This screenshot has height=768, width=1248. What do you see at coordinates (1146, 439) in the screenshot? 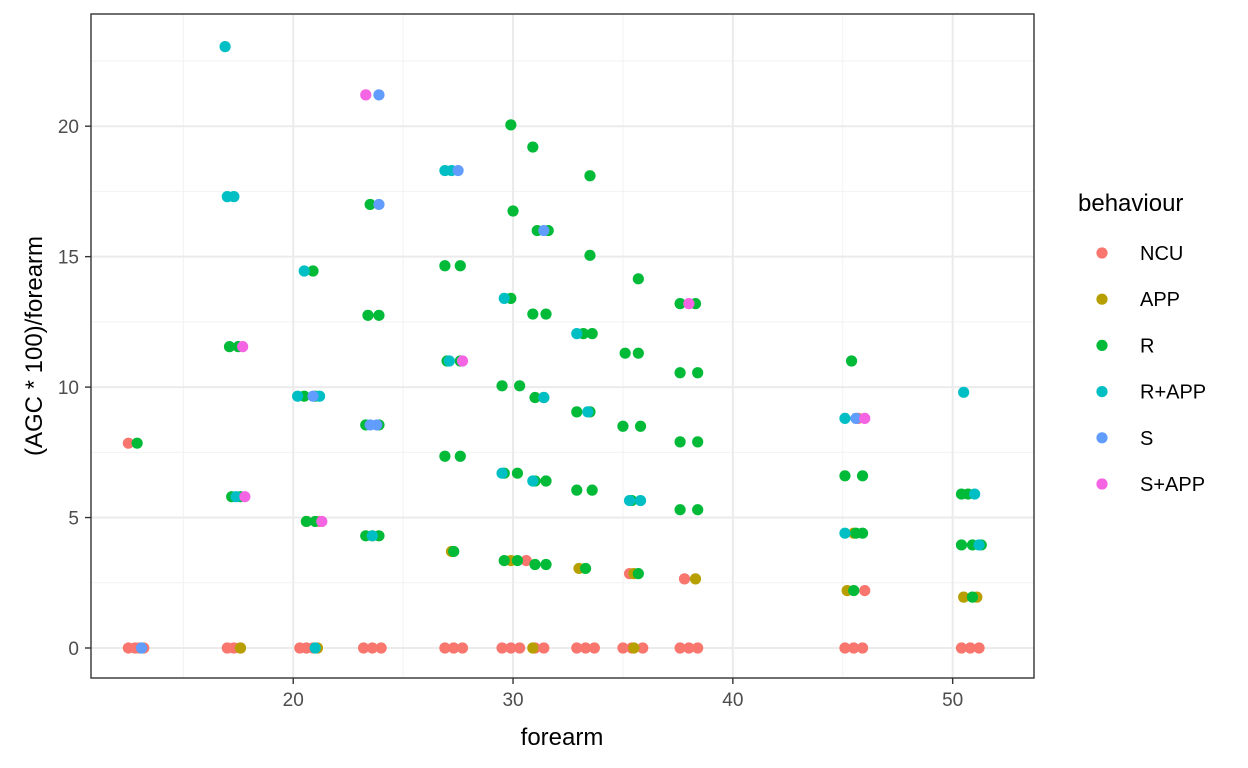
I see `legend-label: S` at bounding box center [1146, 439].